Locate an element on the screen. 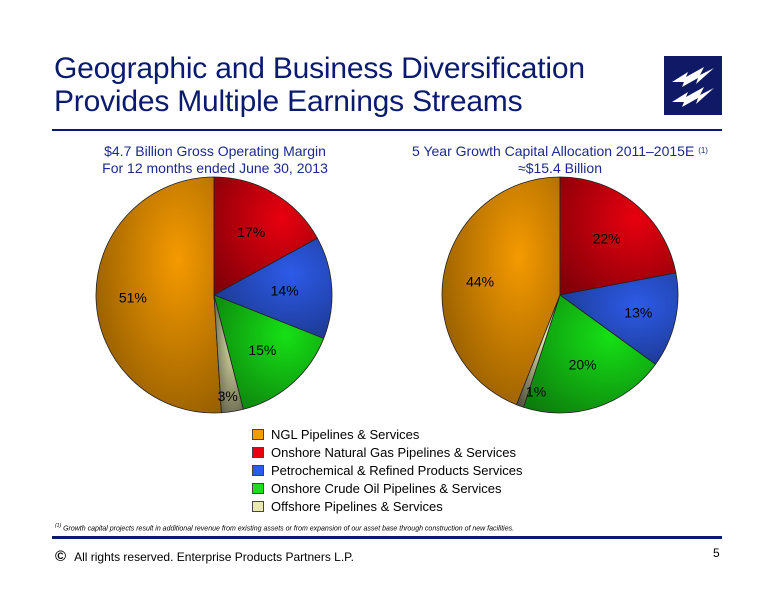 The image size is (776, 600). legend-item-ngl: NGL Pipelines & Services is located at coordinates (387, 434).